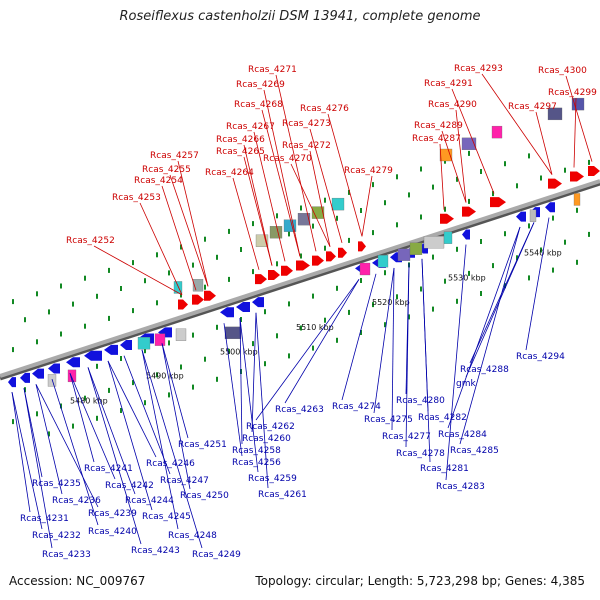 Image resolution: width=600 pixels, height=600 pixels. What do you see at coordinates (356, 407) in the screenshot?
I see `bottom-gene-label: Rcas_4274` at bounding box center [356, 407].